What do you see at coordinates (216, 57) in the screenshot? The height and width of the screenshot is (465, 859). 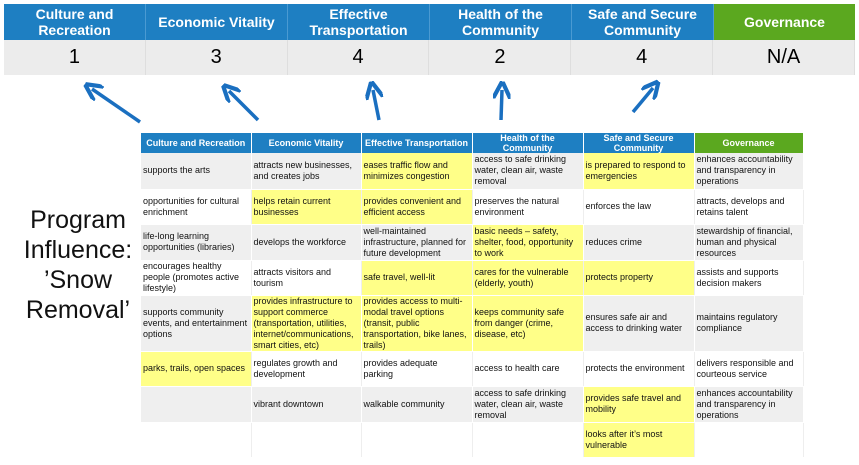 I see `score-economic: 3` at bounding box center [216, 57].